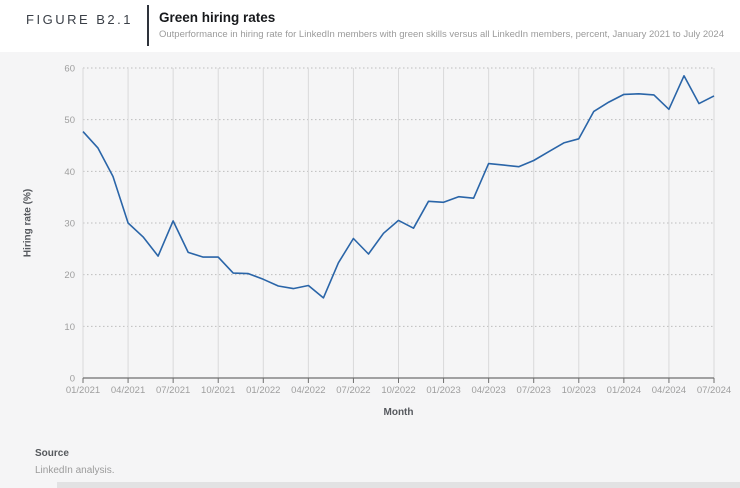 Image resolution: width=740 pixels, height=488 pixels. I want to click on x-tick-label: 10/2022, so click(398, 390).